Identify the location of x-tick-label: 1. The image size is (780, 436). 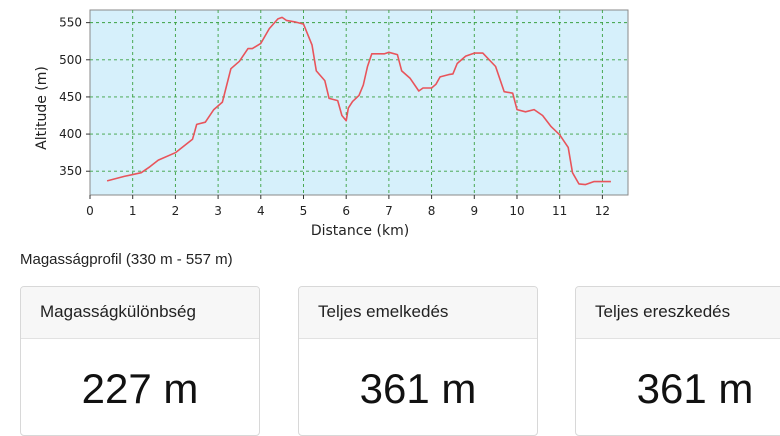
(133, 211).